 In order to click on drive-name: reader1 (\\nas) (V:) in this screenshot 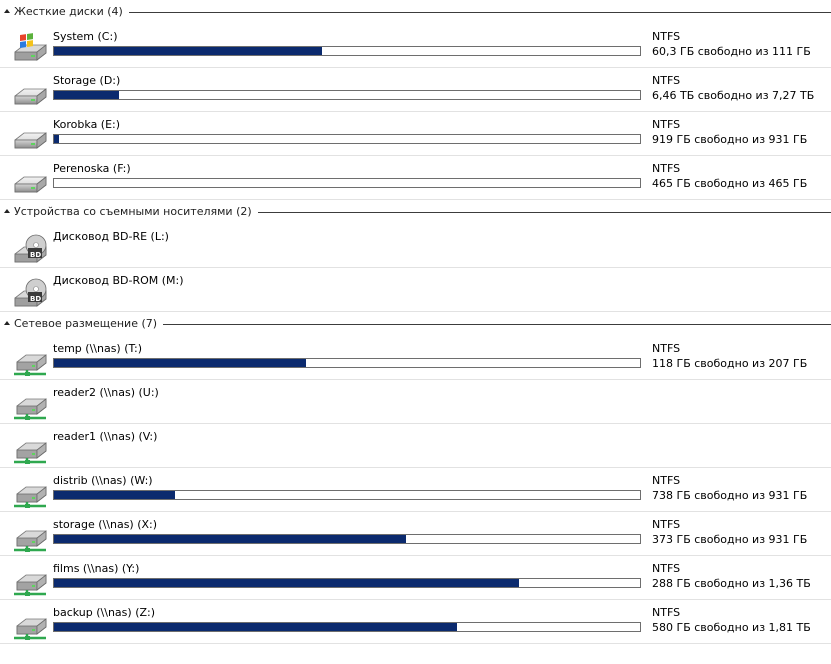, I will do `click(105, 436)`.